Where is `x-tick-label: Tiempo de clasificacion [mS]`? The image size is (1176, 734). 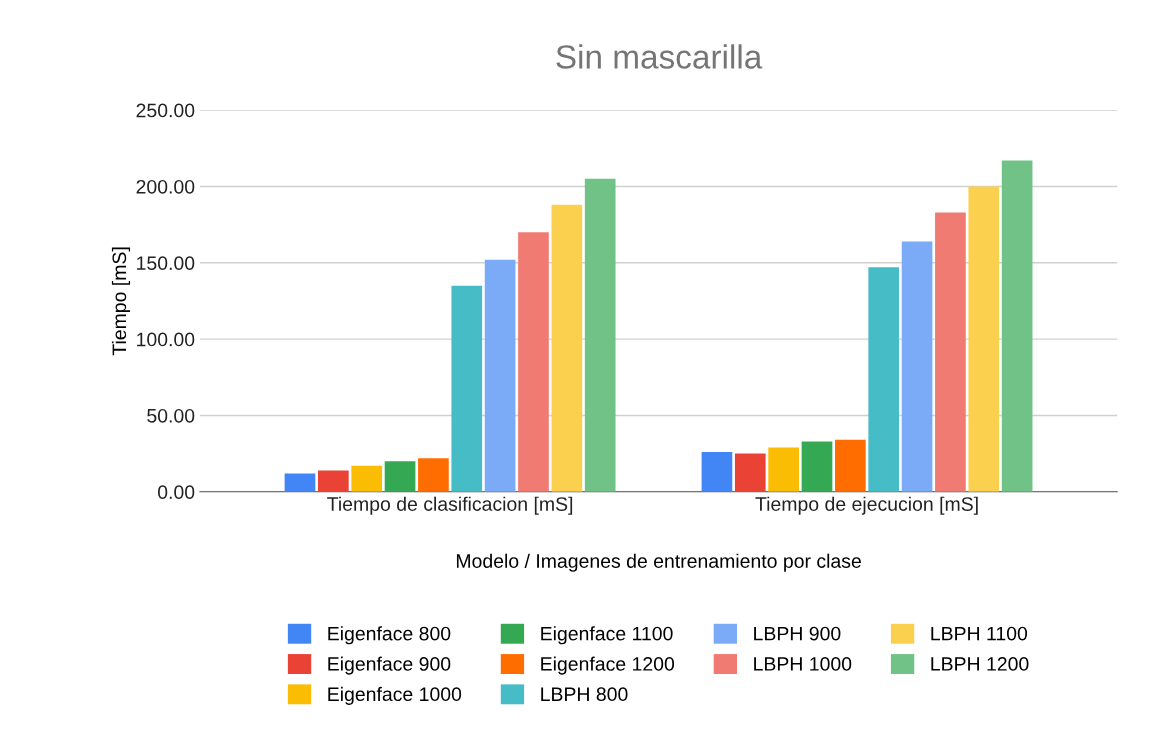 x-tick-label: Tiempo de clasificacion [mS] is located at coordinates (450, 505).